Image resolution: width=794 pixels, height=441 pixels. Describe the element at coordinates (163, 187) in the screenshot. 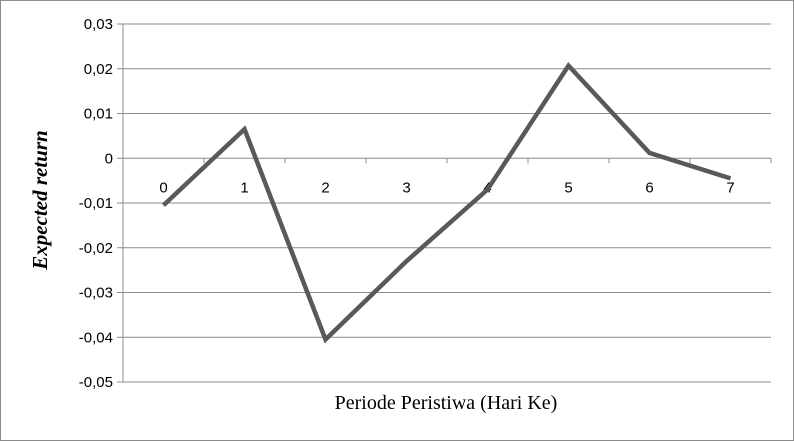

I see `category-label: 0` at that location.